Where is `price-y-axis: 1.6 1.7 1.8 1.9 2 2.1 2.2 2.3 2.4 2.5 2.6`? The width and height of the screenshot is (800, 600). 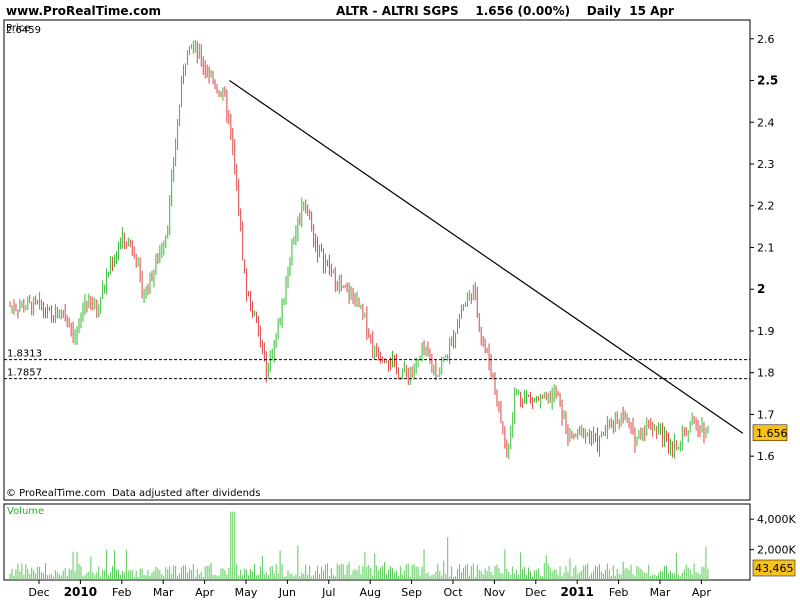 price-y-axis: 1.6 1.7 1.8 1.9 2 2.1 2.2 2.3 2.4 2.5 2.6 is located at coordinates (764, 248).